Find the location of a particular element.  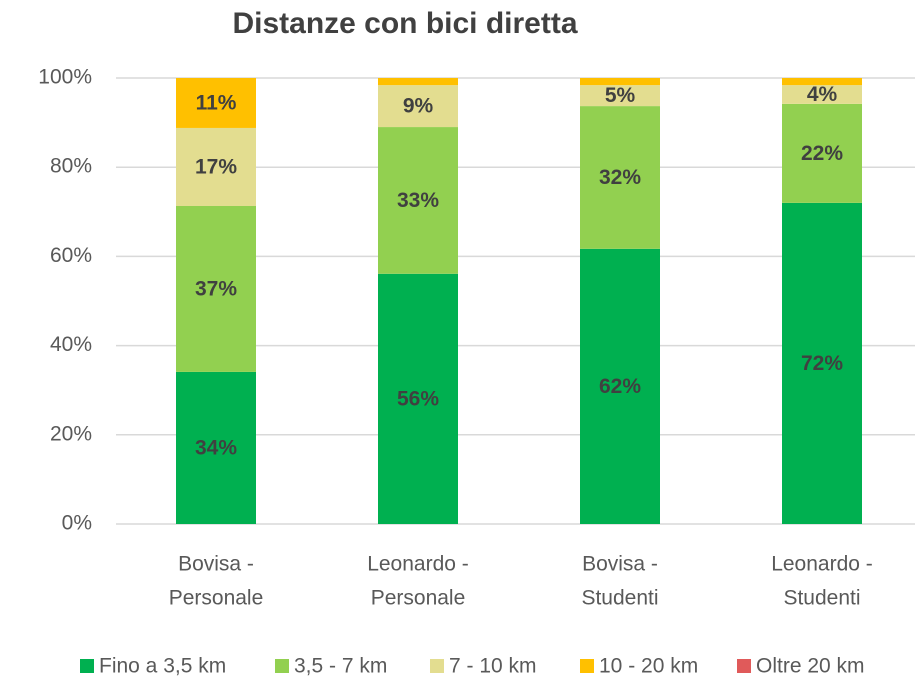

data-label: 62% is located at coordinates (620, 386).